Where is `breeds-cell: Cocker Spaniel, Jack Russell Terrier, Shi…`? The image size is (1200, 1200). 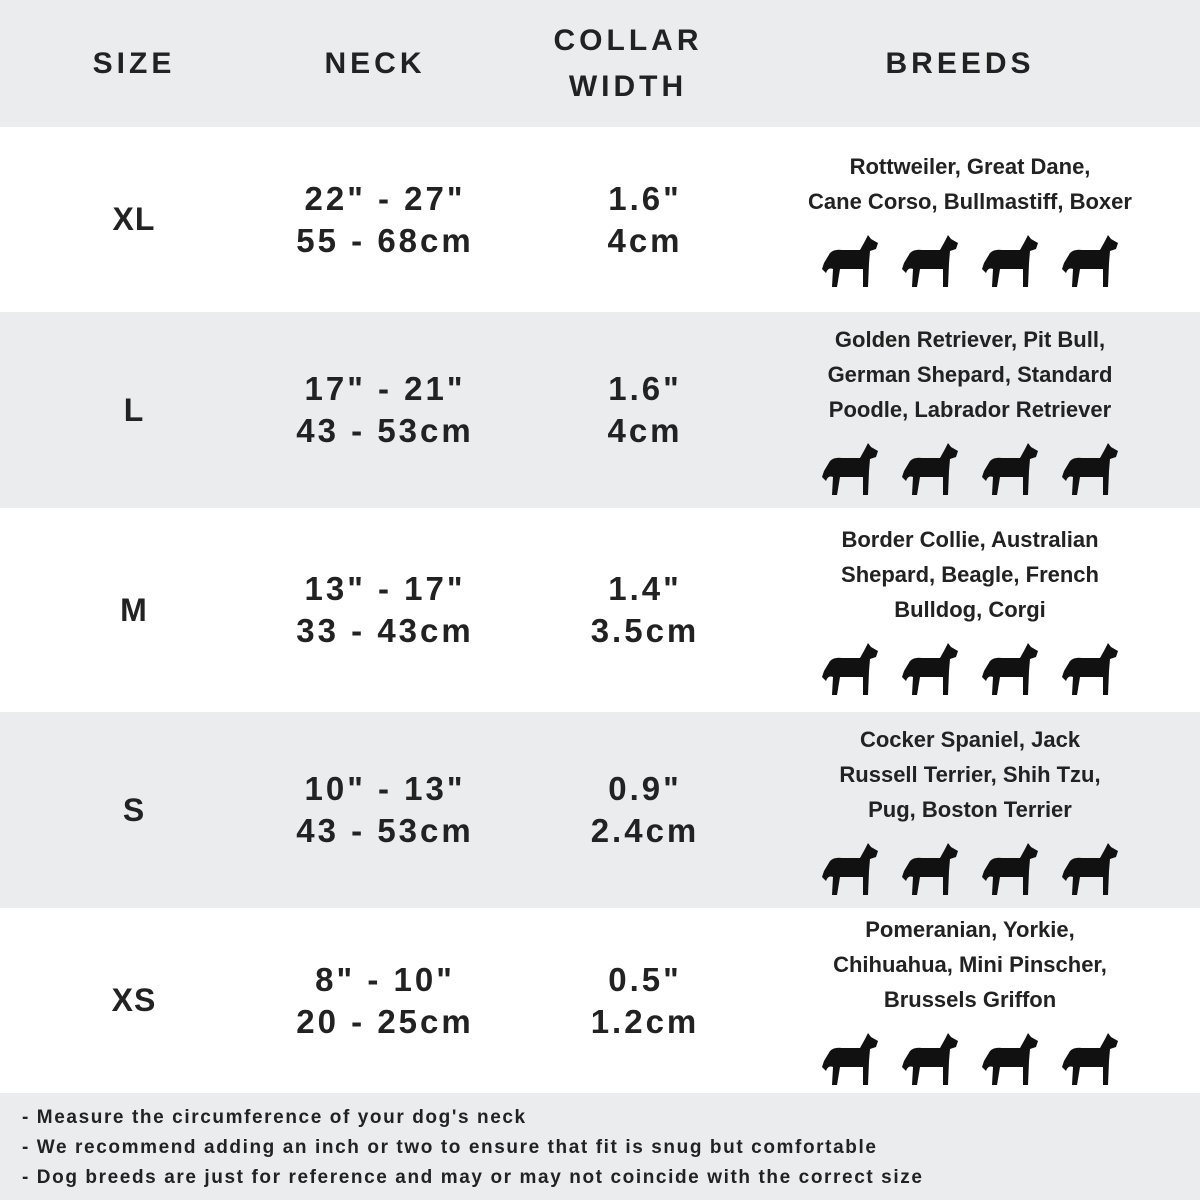
breeds-cell: Cocker Spaniel, Jack Russell Terrier, Shi… is located at coordinates (970, 810).